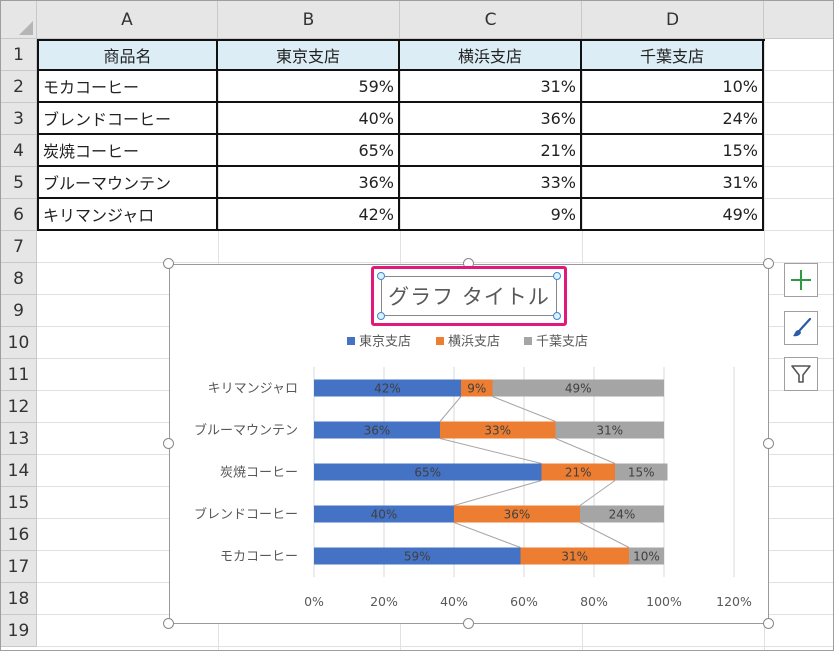 Image resolution: width=834 pixels, height=651 pixels. Describe the element at coordinates (524, 601) in the screenshot. I see `x-tick-label: 60%` at that location.